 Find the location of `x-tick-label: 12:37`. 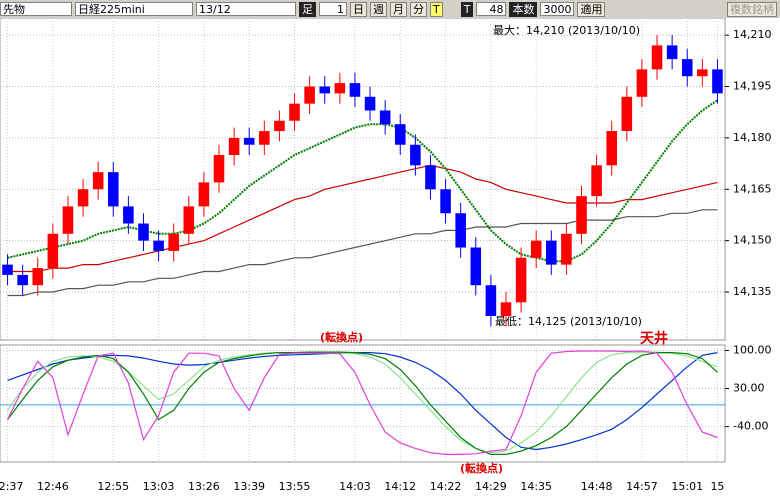

x-tick-label: 12:37 is located at coordinates (11, 486).